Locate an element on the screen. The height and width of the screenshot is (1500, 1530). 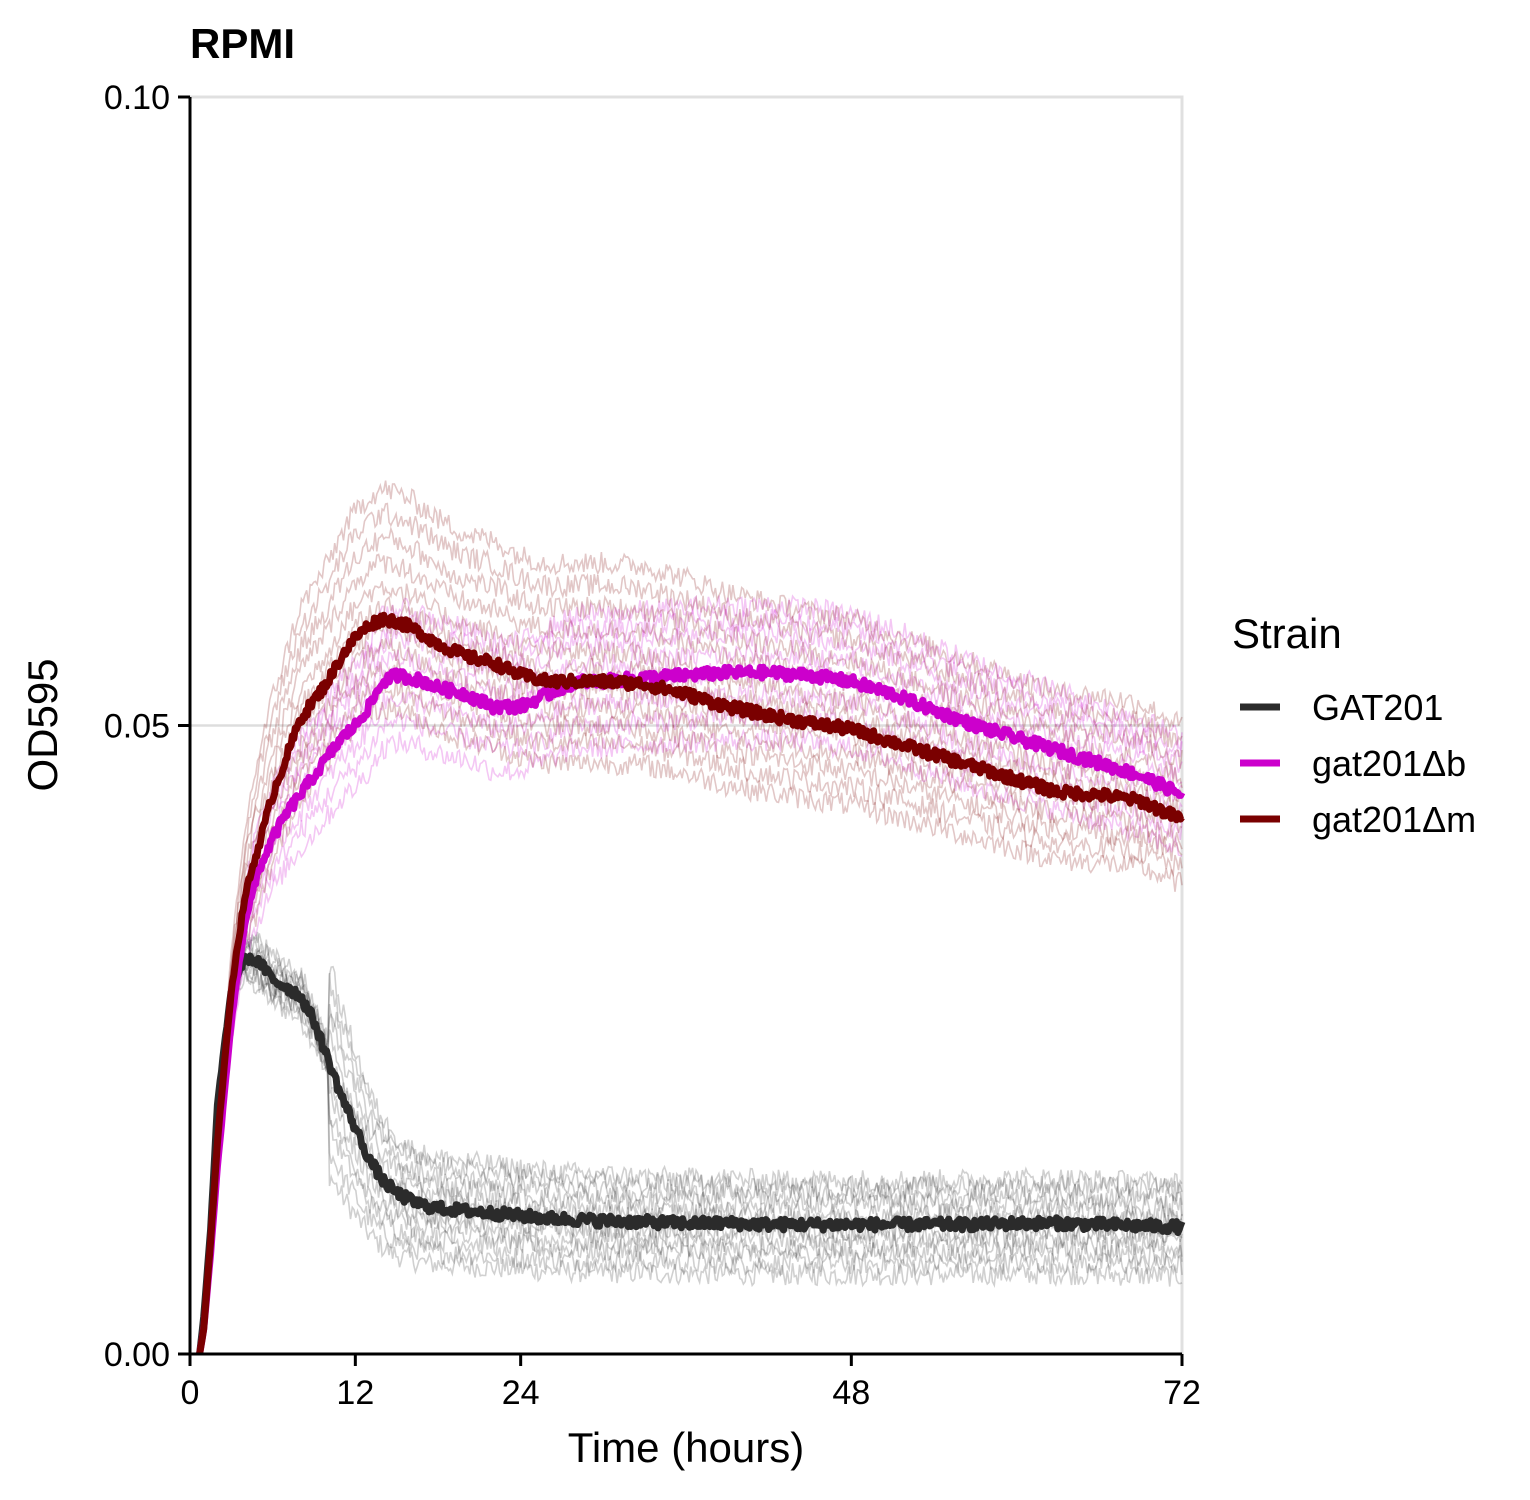
x-tick-label: 0 is located at coordinates (190, 1393).